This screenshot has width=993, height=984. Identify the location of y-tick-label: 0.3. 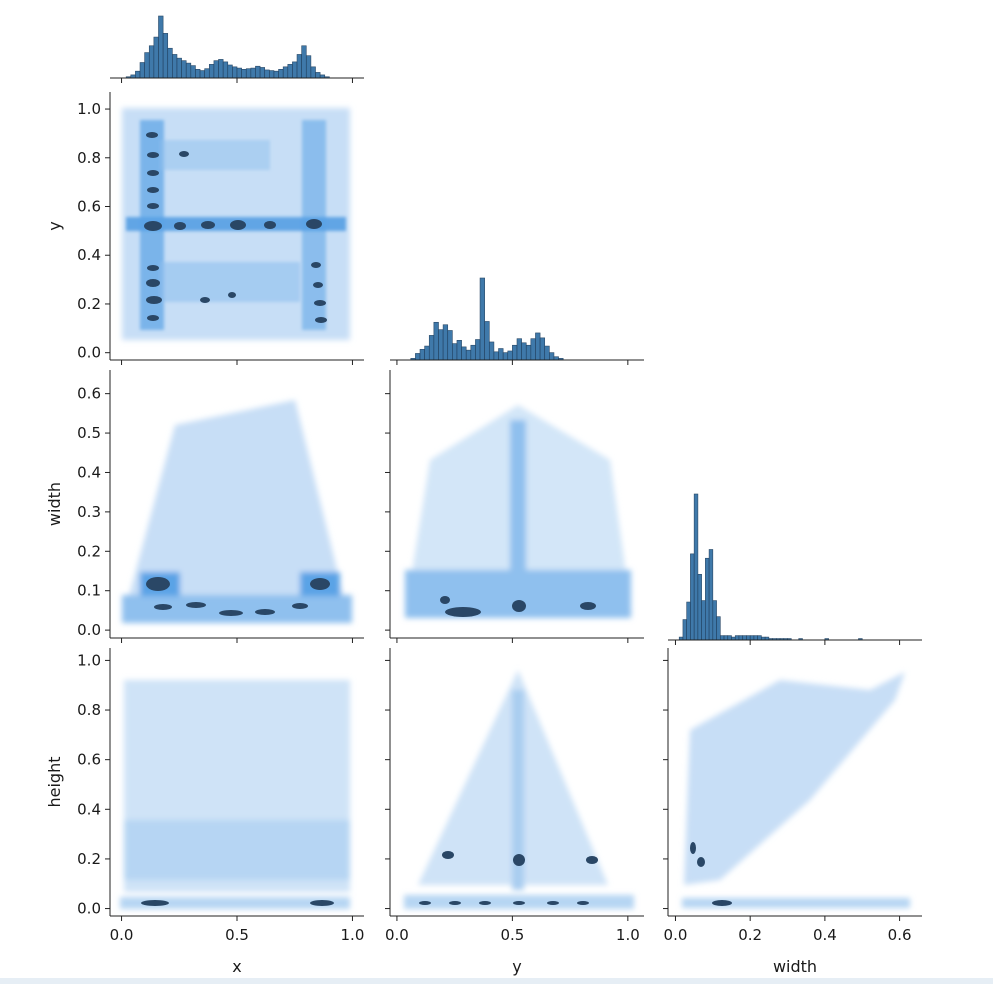
(89, 512).